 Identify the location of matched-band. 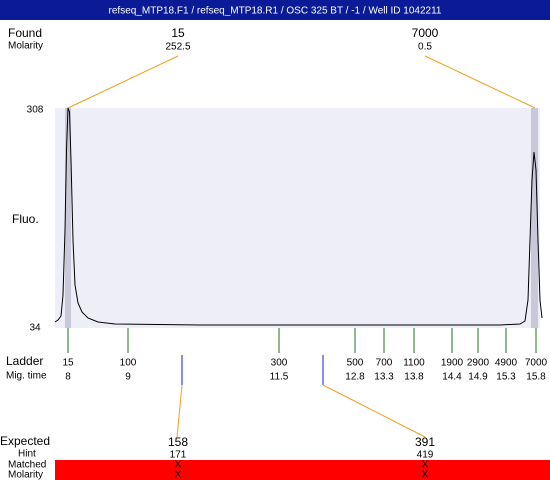
(302, 470).